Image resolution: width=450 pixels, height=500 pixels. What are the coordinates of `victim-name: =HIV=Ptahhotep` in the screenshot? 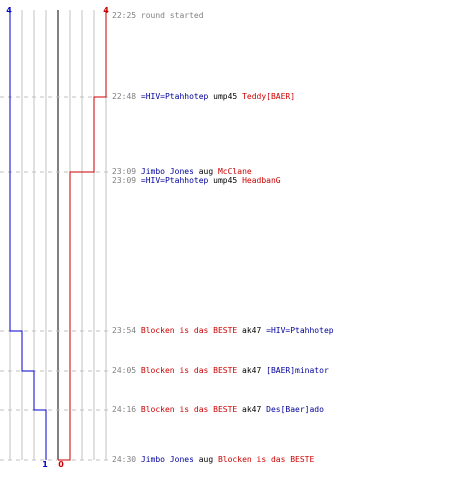 It's located at (300, 330).